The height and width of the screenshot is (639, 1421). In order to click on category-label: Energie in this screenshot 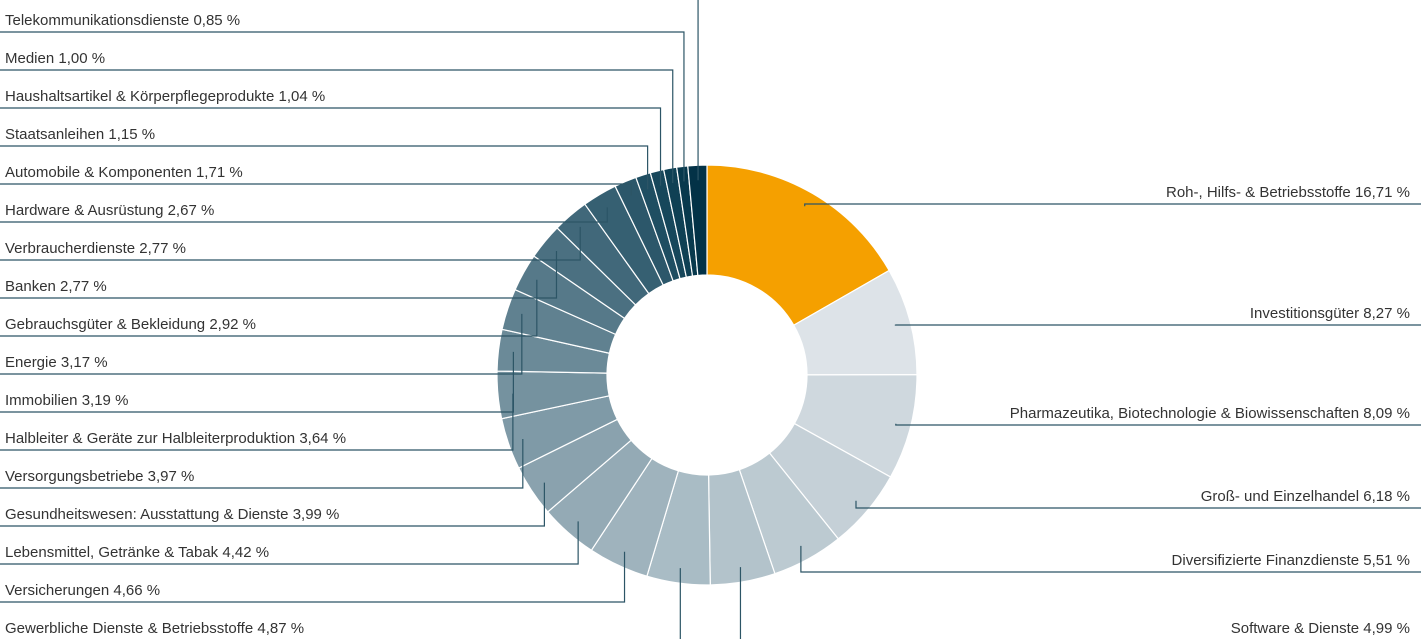, I will do `click(31, 362)`.